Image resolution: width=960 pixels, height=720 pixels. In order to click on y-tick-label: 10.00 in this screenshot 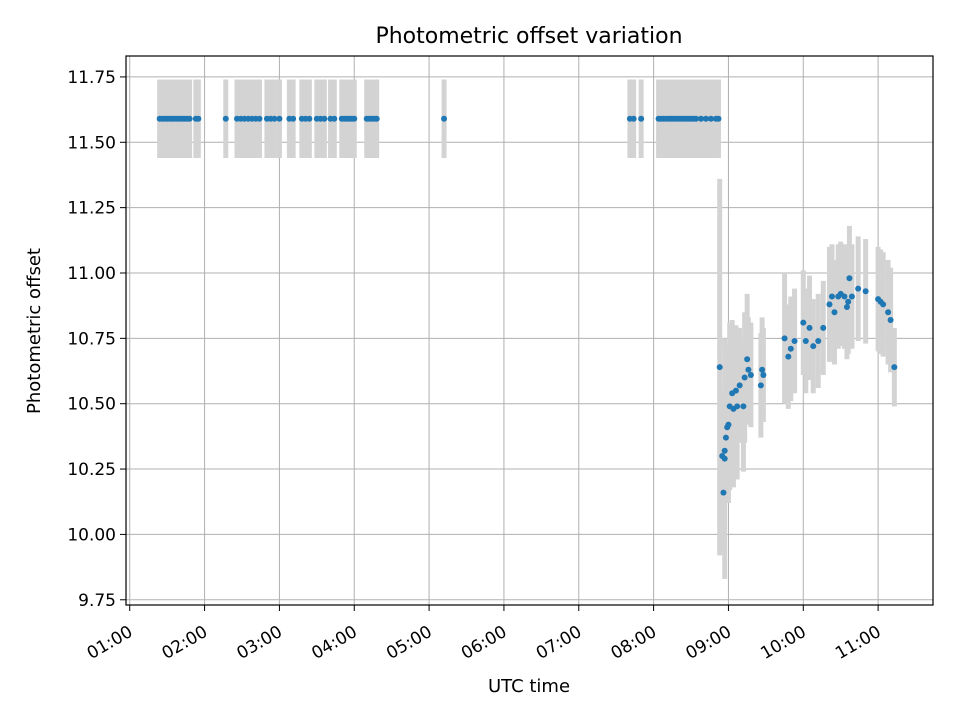, I will do `click(91, 535)`.